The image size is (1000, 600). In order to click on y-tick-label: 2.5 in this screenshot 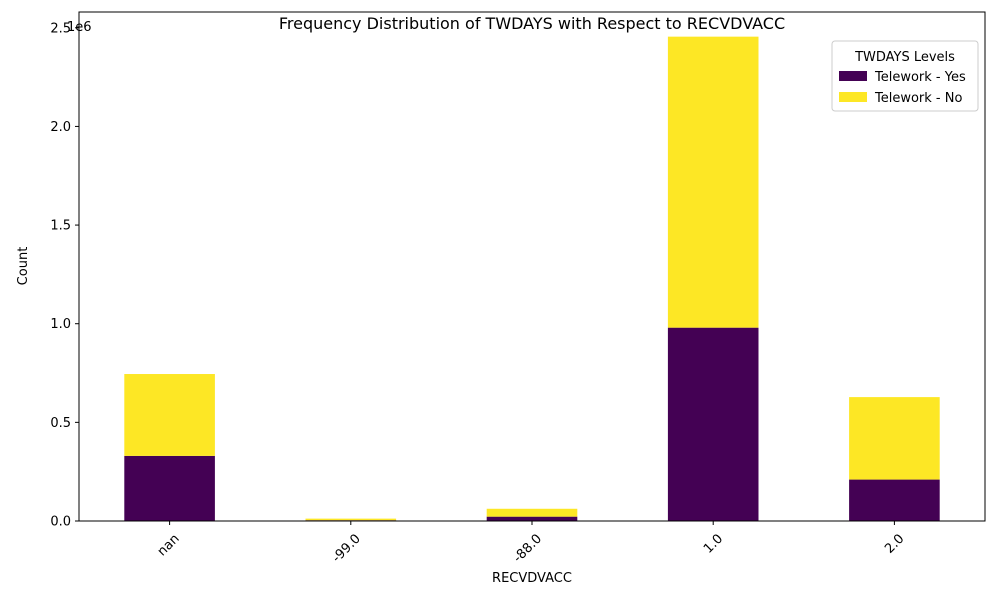, I will do `click(60, 28)`.